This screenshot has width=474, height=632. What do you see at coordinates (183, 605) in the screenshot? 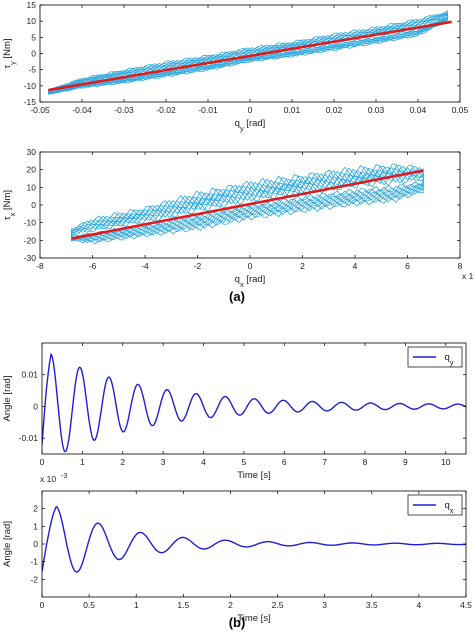
I see `x-tick-label: 1.5` at bounding box center [183, 605].